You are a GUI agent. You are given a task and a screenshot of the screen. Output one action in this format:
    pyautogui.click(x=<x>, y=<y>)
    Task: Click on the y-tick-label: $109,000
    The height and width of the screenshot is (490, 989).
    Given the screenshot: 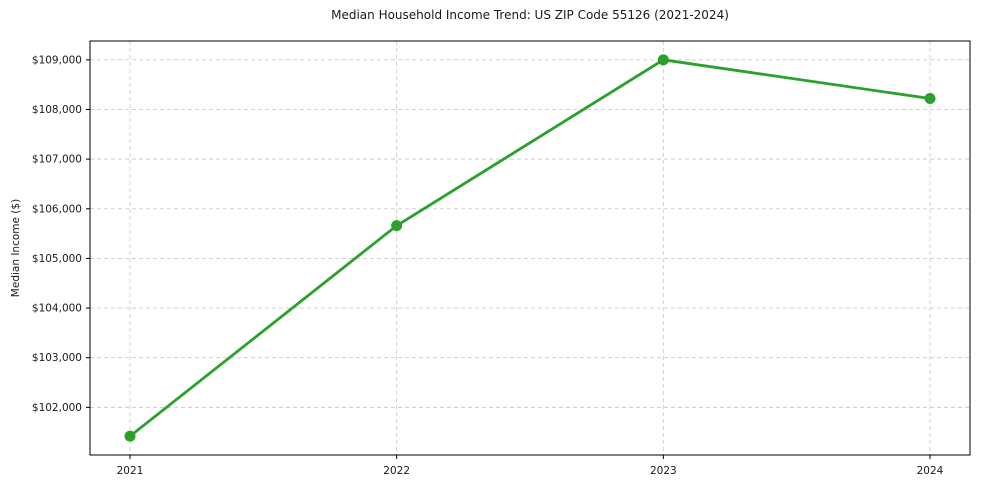 What is the action you would take?
    pyautogui.click(x=57, y=60)
    